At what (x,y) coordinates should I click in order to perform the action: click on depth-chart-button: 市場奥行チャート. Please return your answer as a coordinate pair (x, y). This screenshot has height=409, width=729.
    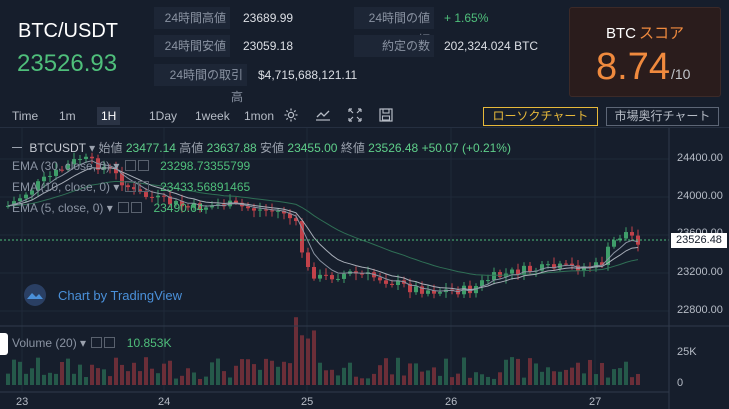
    Looking at the image, I should click on (662, 116).